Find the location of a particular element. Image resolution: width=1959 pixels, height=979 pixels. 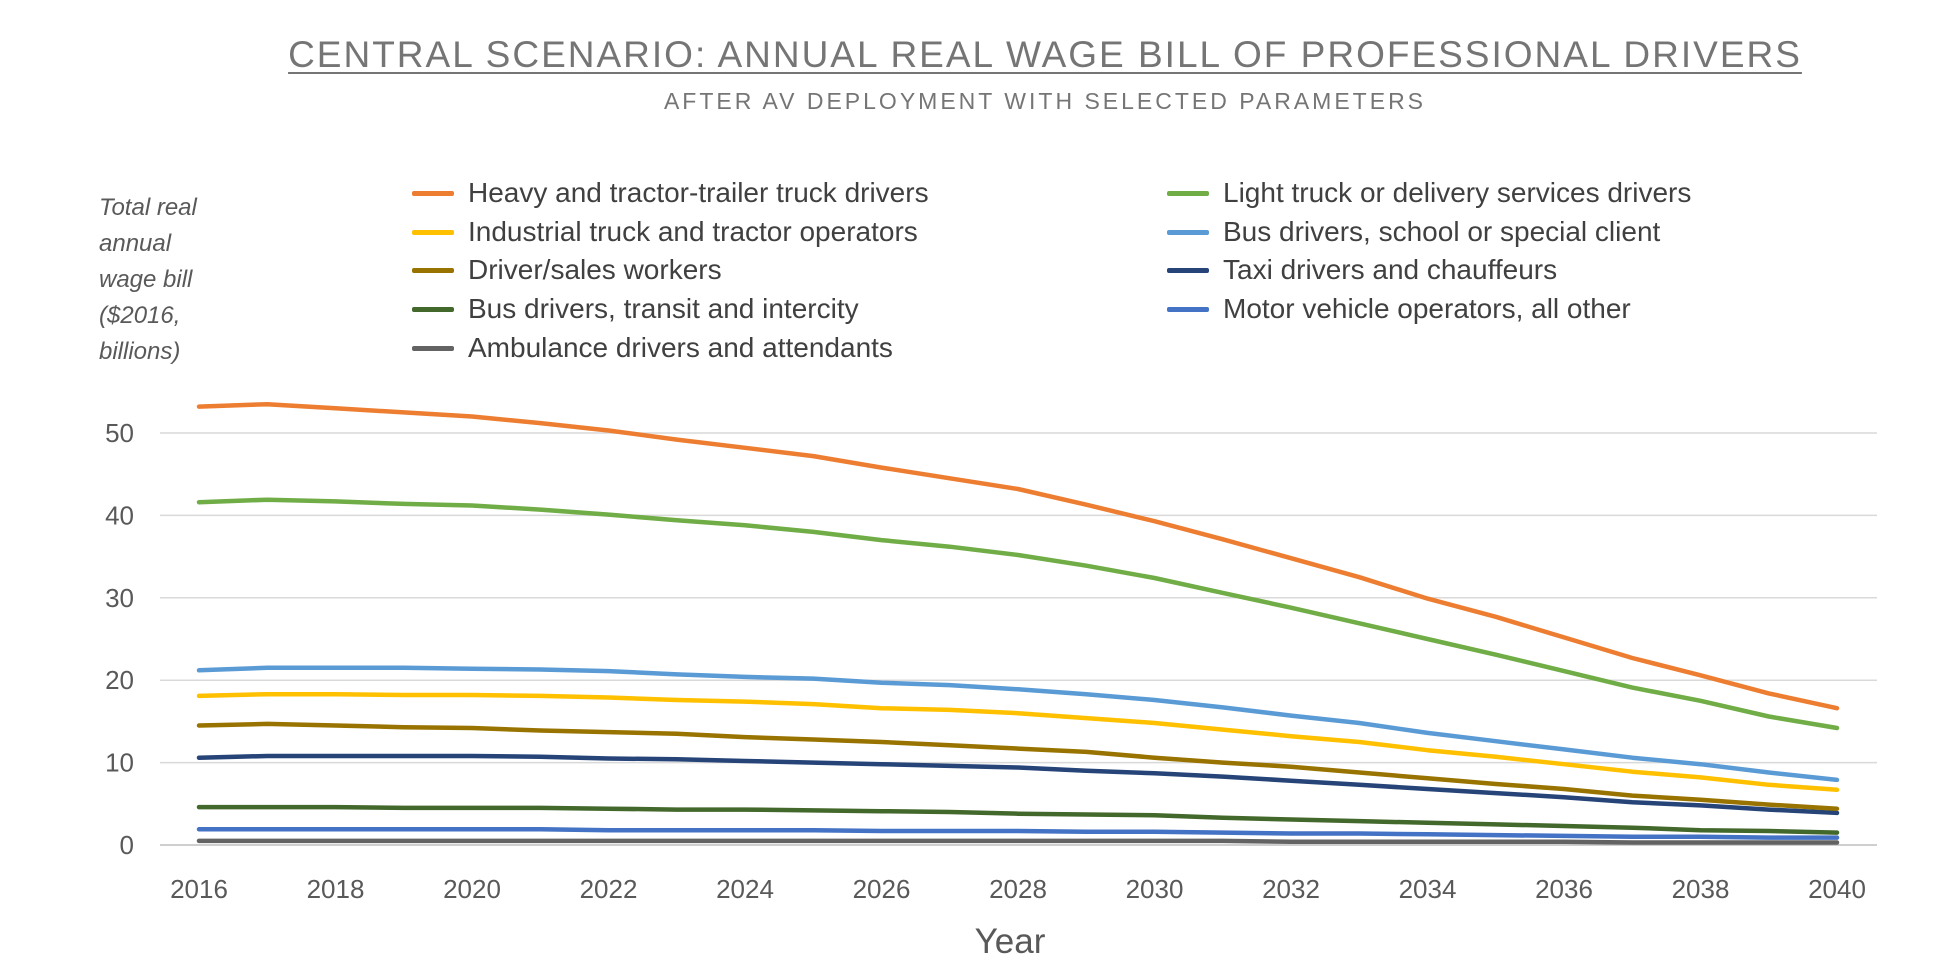

legend-item: Heavy and tractor-trailer truck drivers is located at coordinates (670, 193).